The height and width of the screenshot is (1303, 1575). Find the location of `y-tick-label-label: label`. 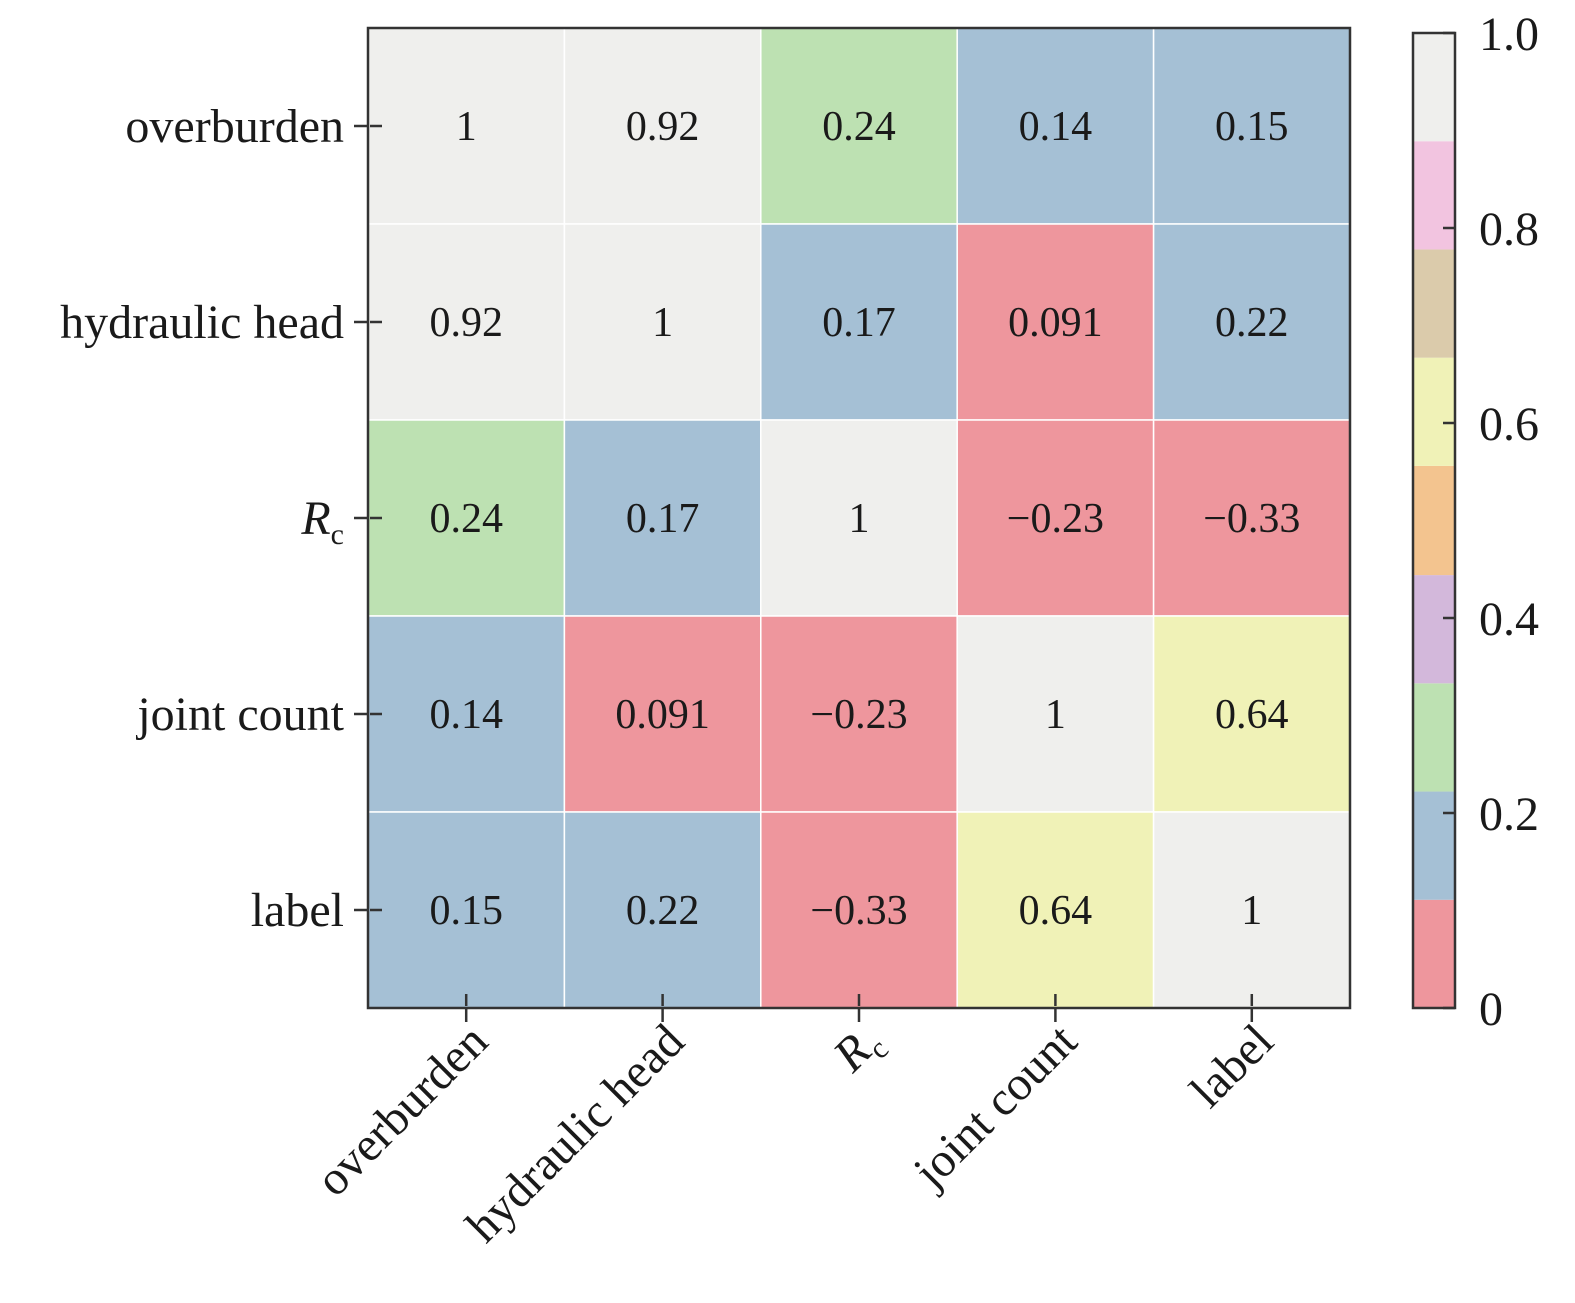

y-tick-label-label: label is located at coordinates (297, 910).